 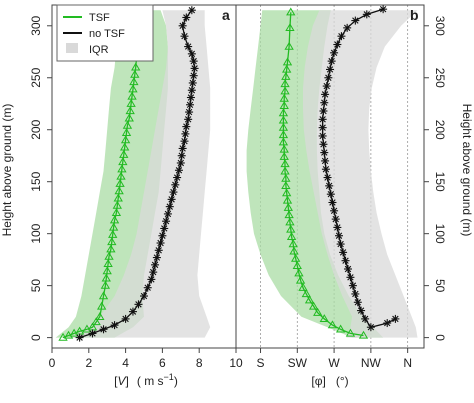 What do you see at coordinates (36, 181) in the screenshot?
I see `y-tick-label-3: 150` at bounding box center [36, 181].